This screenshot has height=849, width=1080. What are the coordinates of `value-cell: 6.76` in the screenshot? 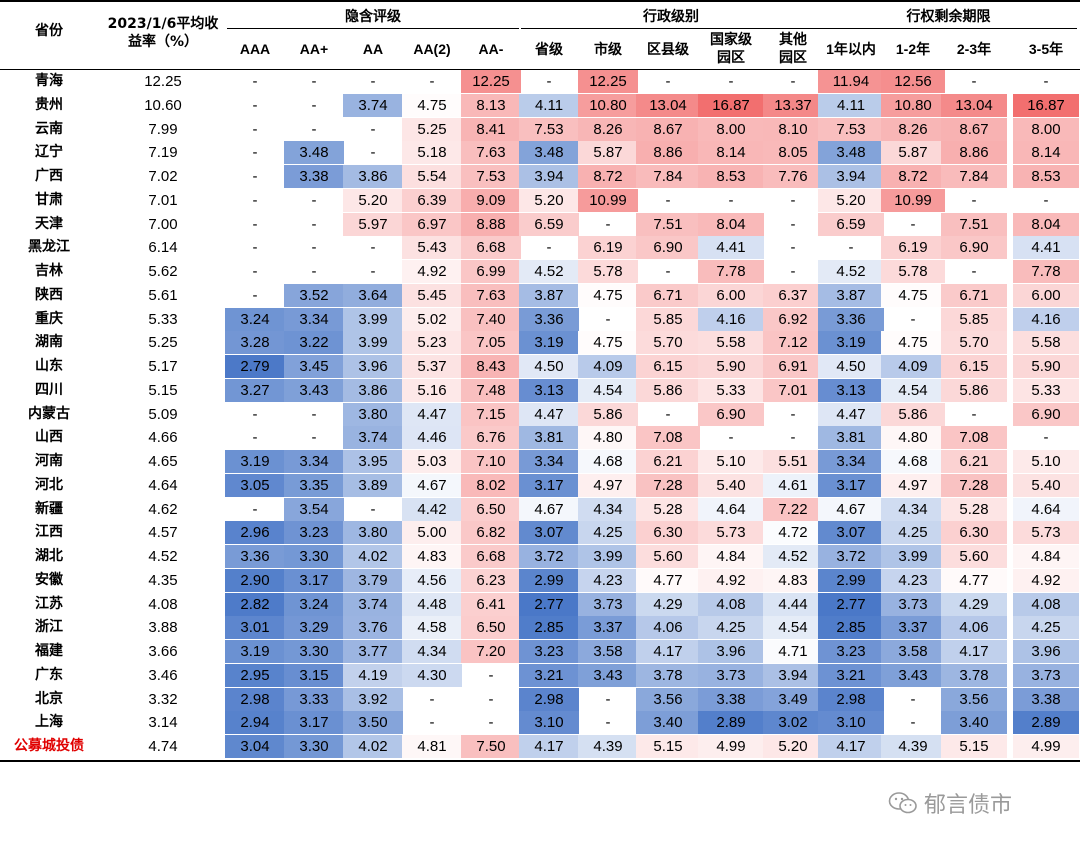 It's located at (491, 438).